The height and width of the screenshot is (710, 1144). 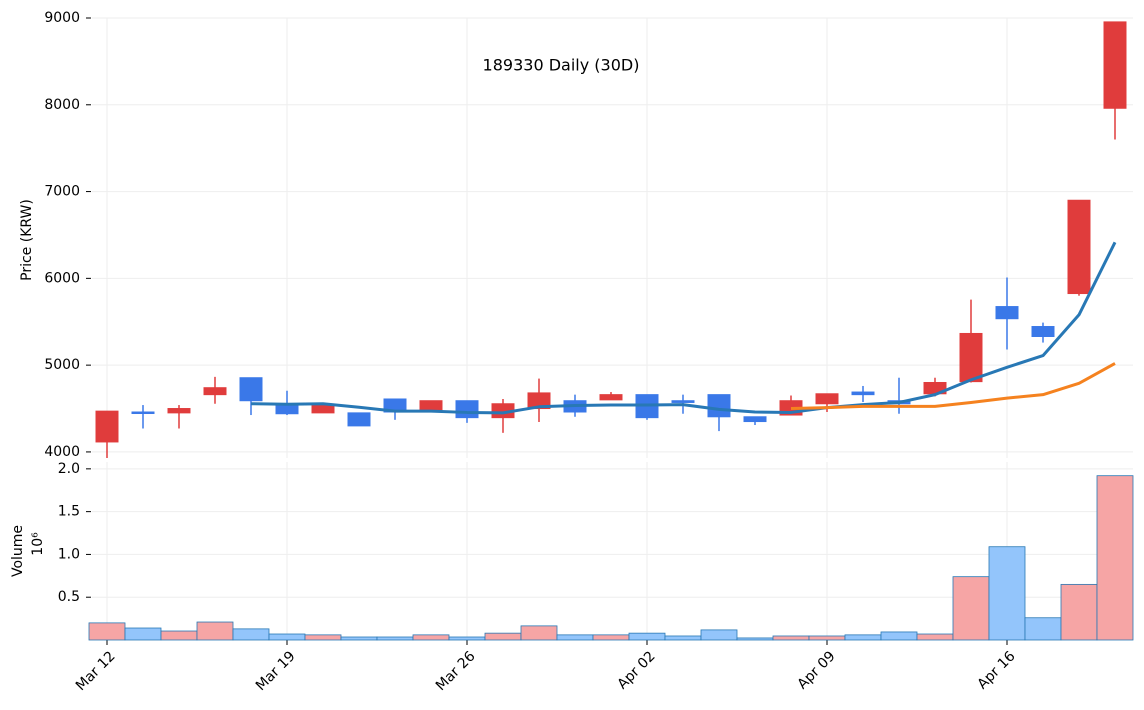 I want to click on chart-title: 189330 Daily (30D), so click(x=561, y=65).